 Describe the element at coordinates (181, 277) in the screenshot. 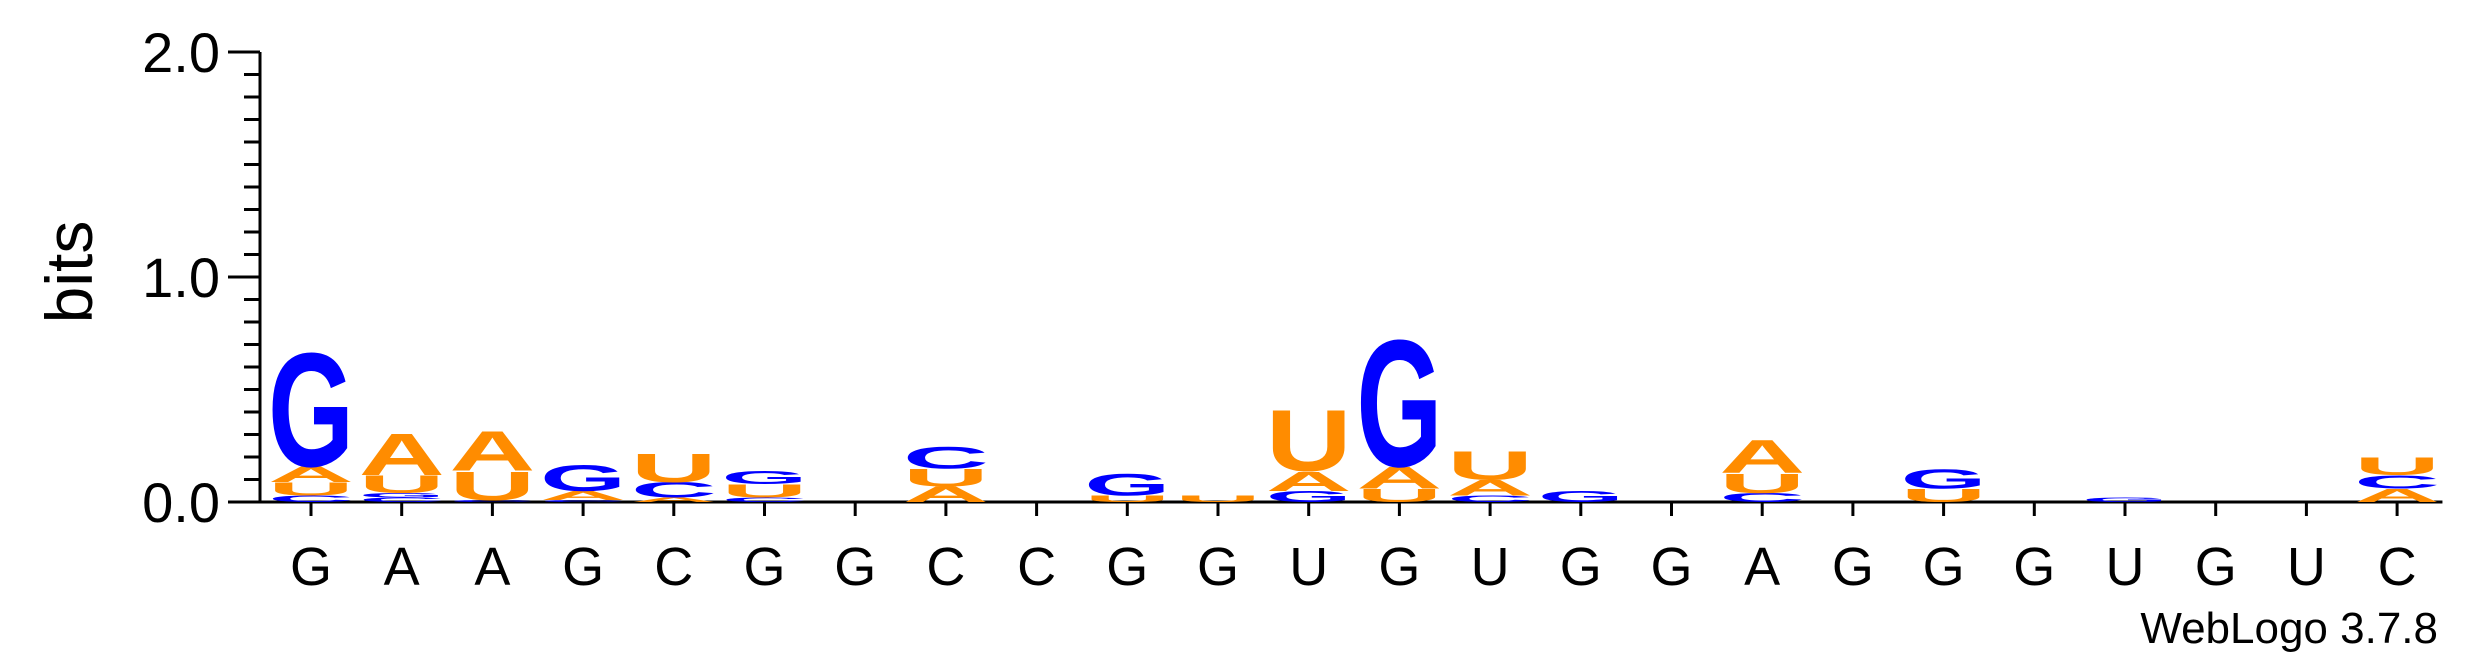

I see `y-tick-label: 1.0` at that location.